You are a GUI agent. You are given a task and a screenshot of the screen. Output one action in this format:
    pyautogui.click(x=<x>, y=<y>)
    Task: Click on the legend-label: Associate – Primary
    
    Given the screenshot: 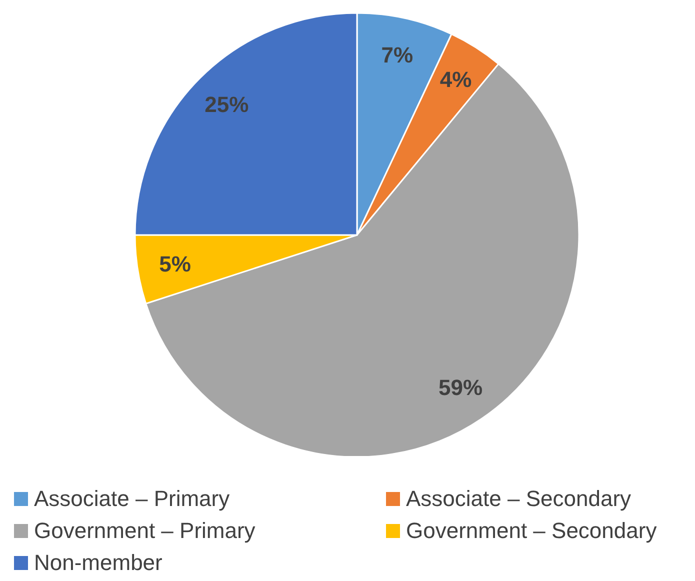 What is the action you would take?
    pyautogui.click(x=132, y=499)
    